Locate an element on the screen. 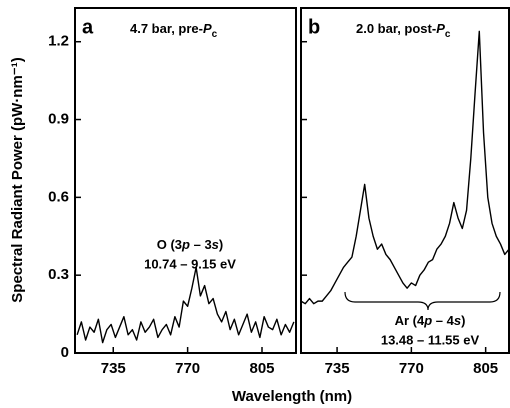 The image size is (510, 408). annotation-part: – 3 is located at coordinates (201, 244).